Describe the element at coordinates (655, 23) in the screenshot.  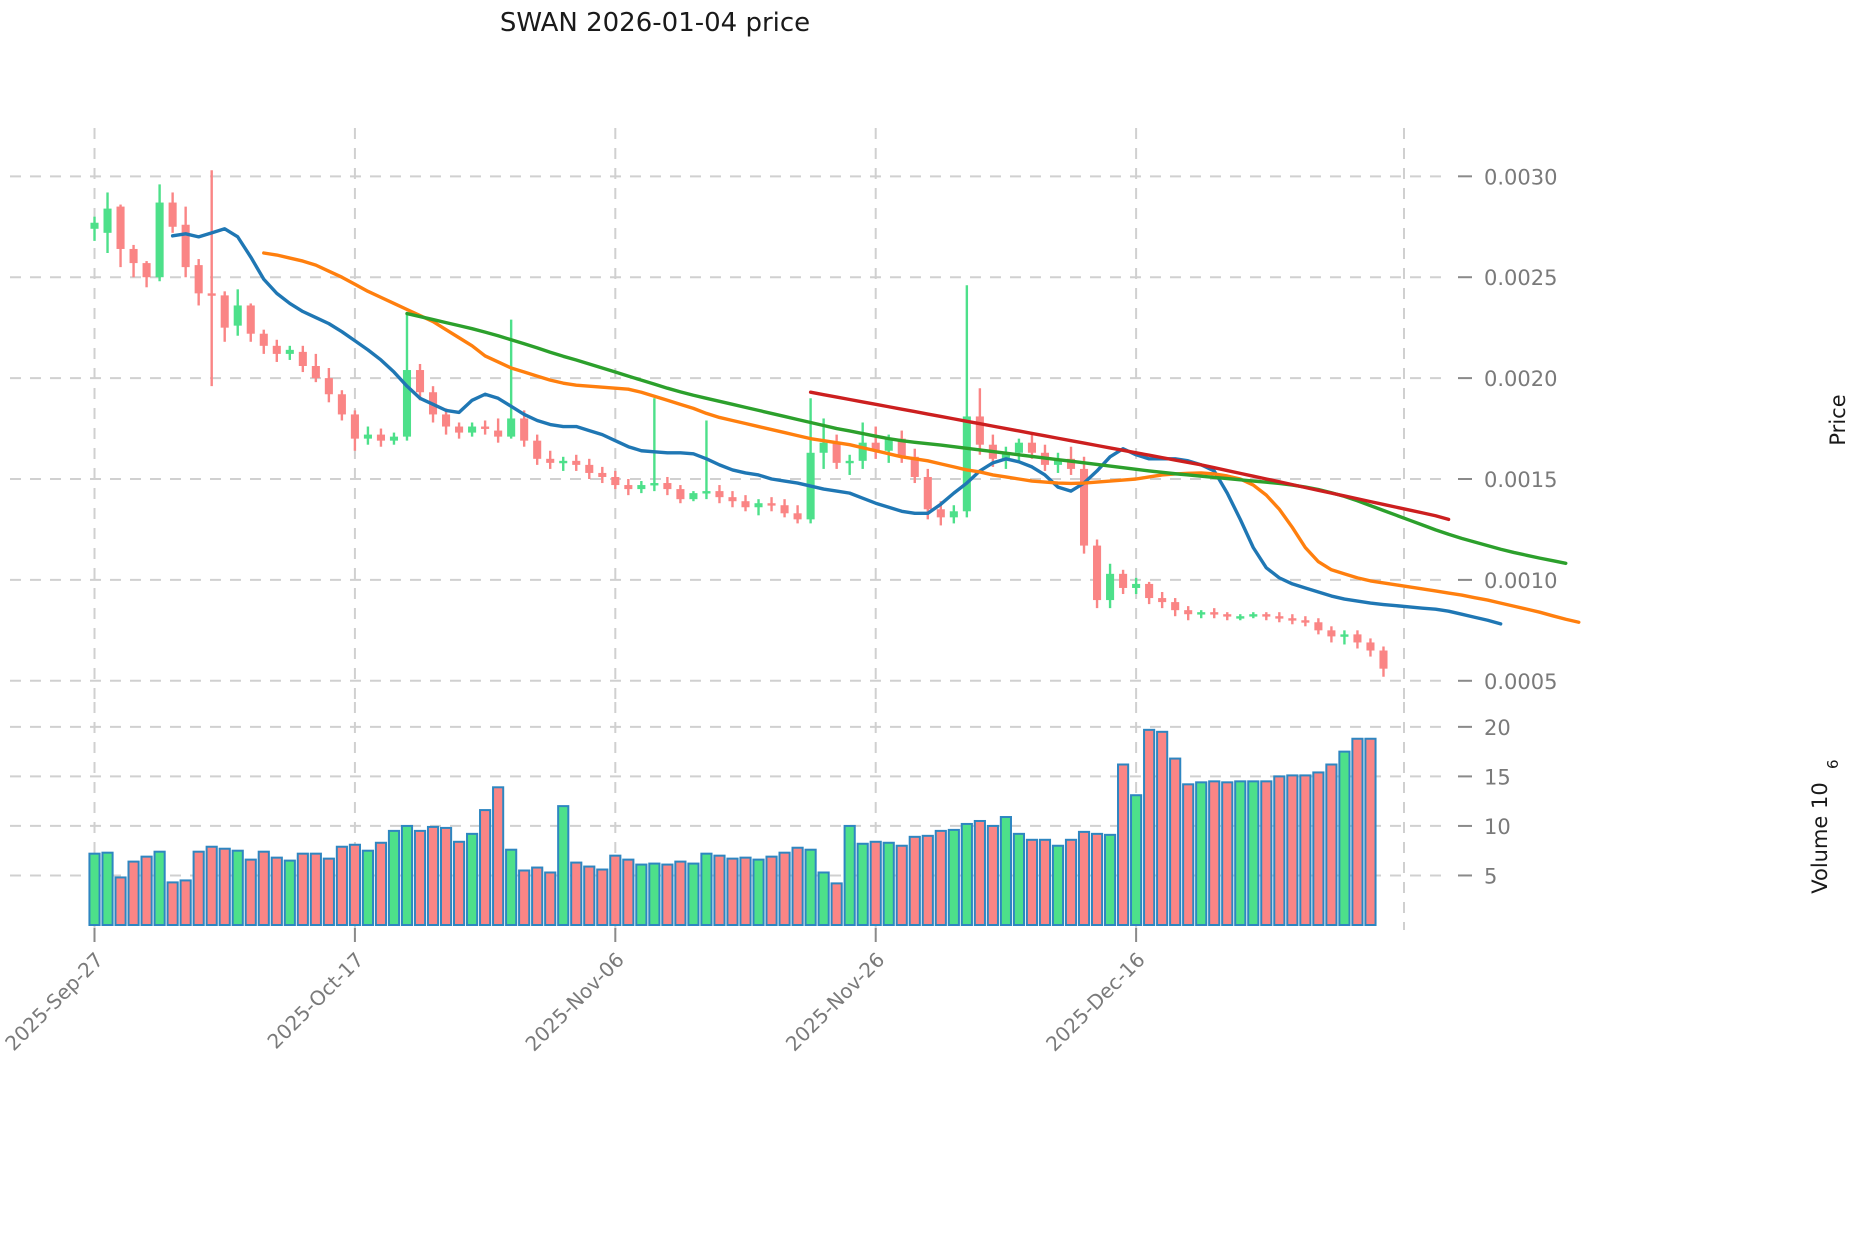
I see `page-title: SWAN 2026-01-04 price` at that location.